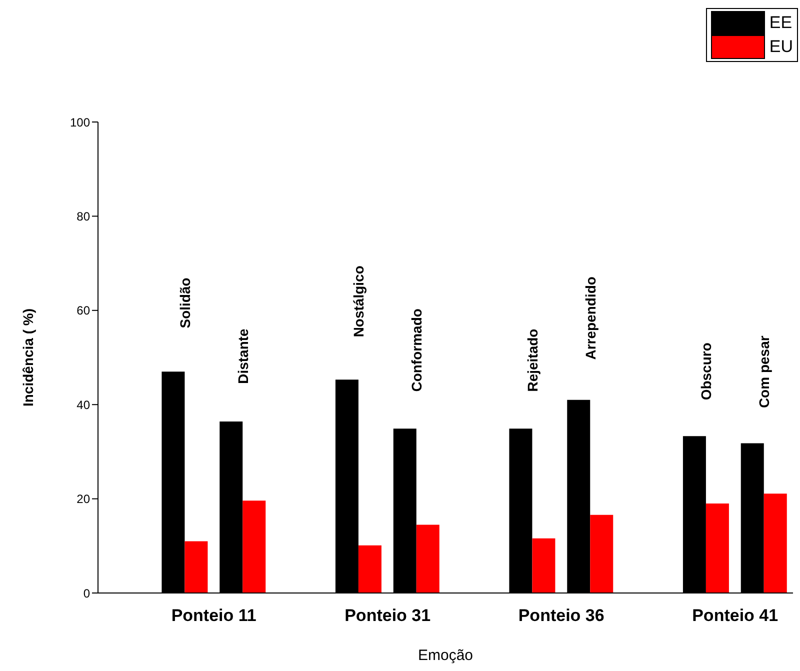  Describe the element at coordinates (83, 216) in the screenshot. I see `y-tick-label: 80` at that location.